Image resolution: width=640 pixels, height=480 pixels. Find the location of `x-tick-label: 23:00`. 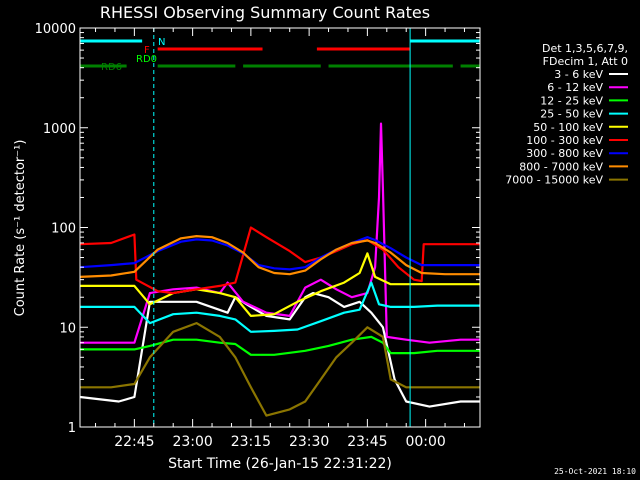

x-tick-label: 23:00 is located at coordinates (192, 442).